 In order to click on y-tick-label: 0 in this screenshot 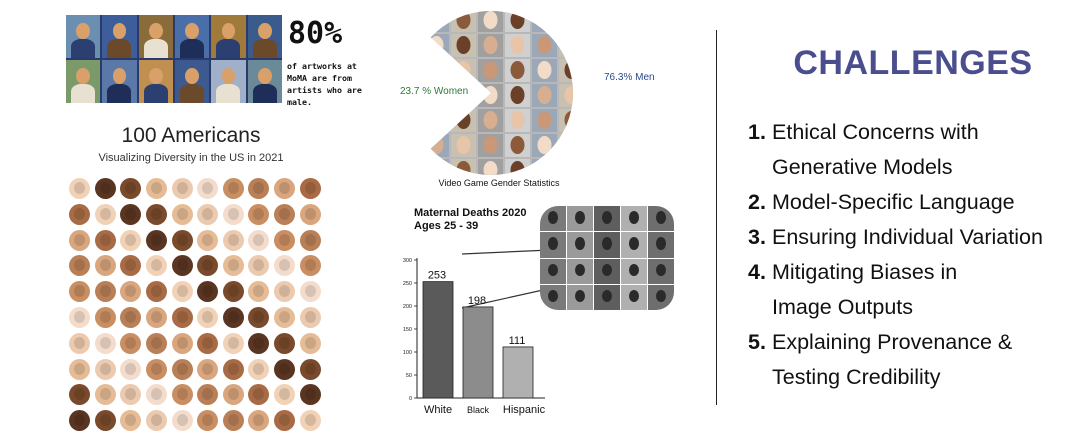, I will do `click(410, 399)`.